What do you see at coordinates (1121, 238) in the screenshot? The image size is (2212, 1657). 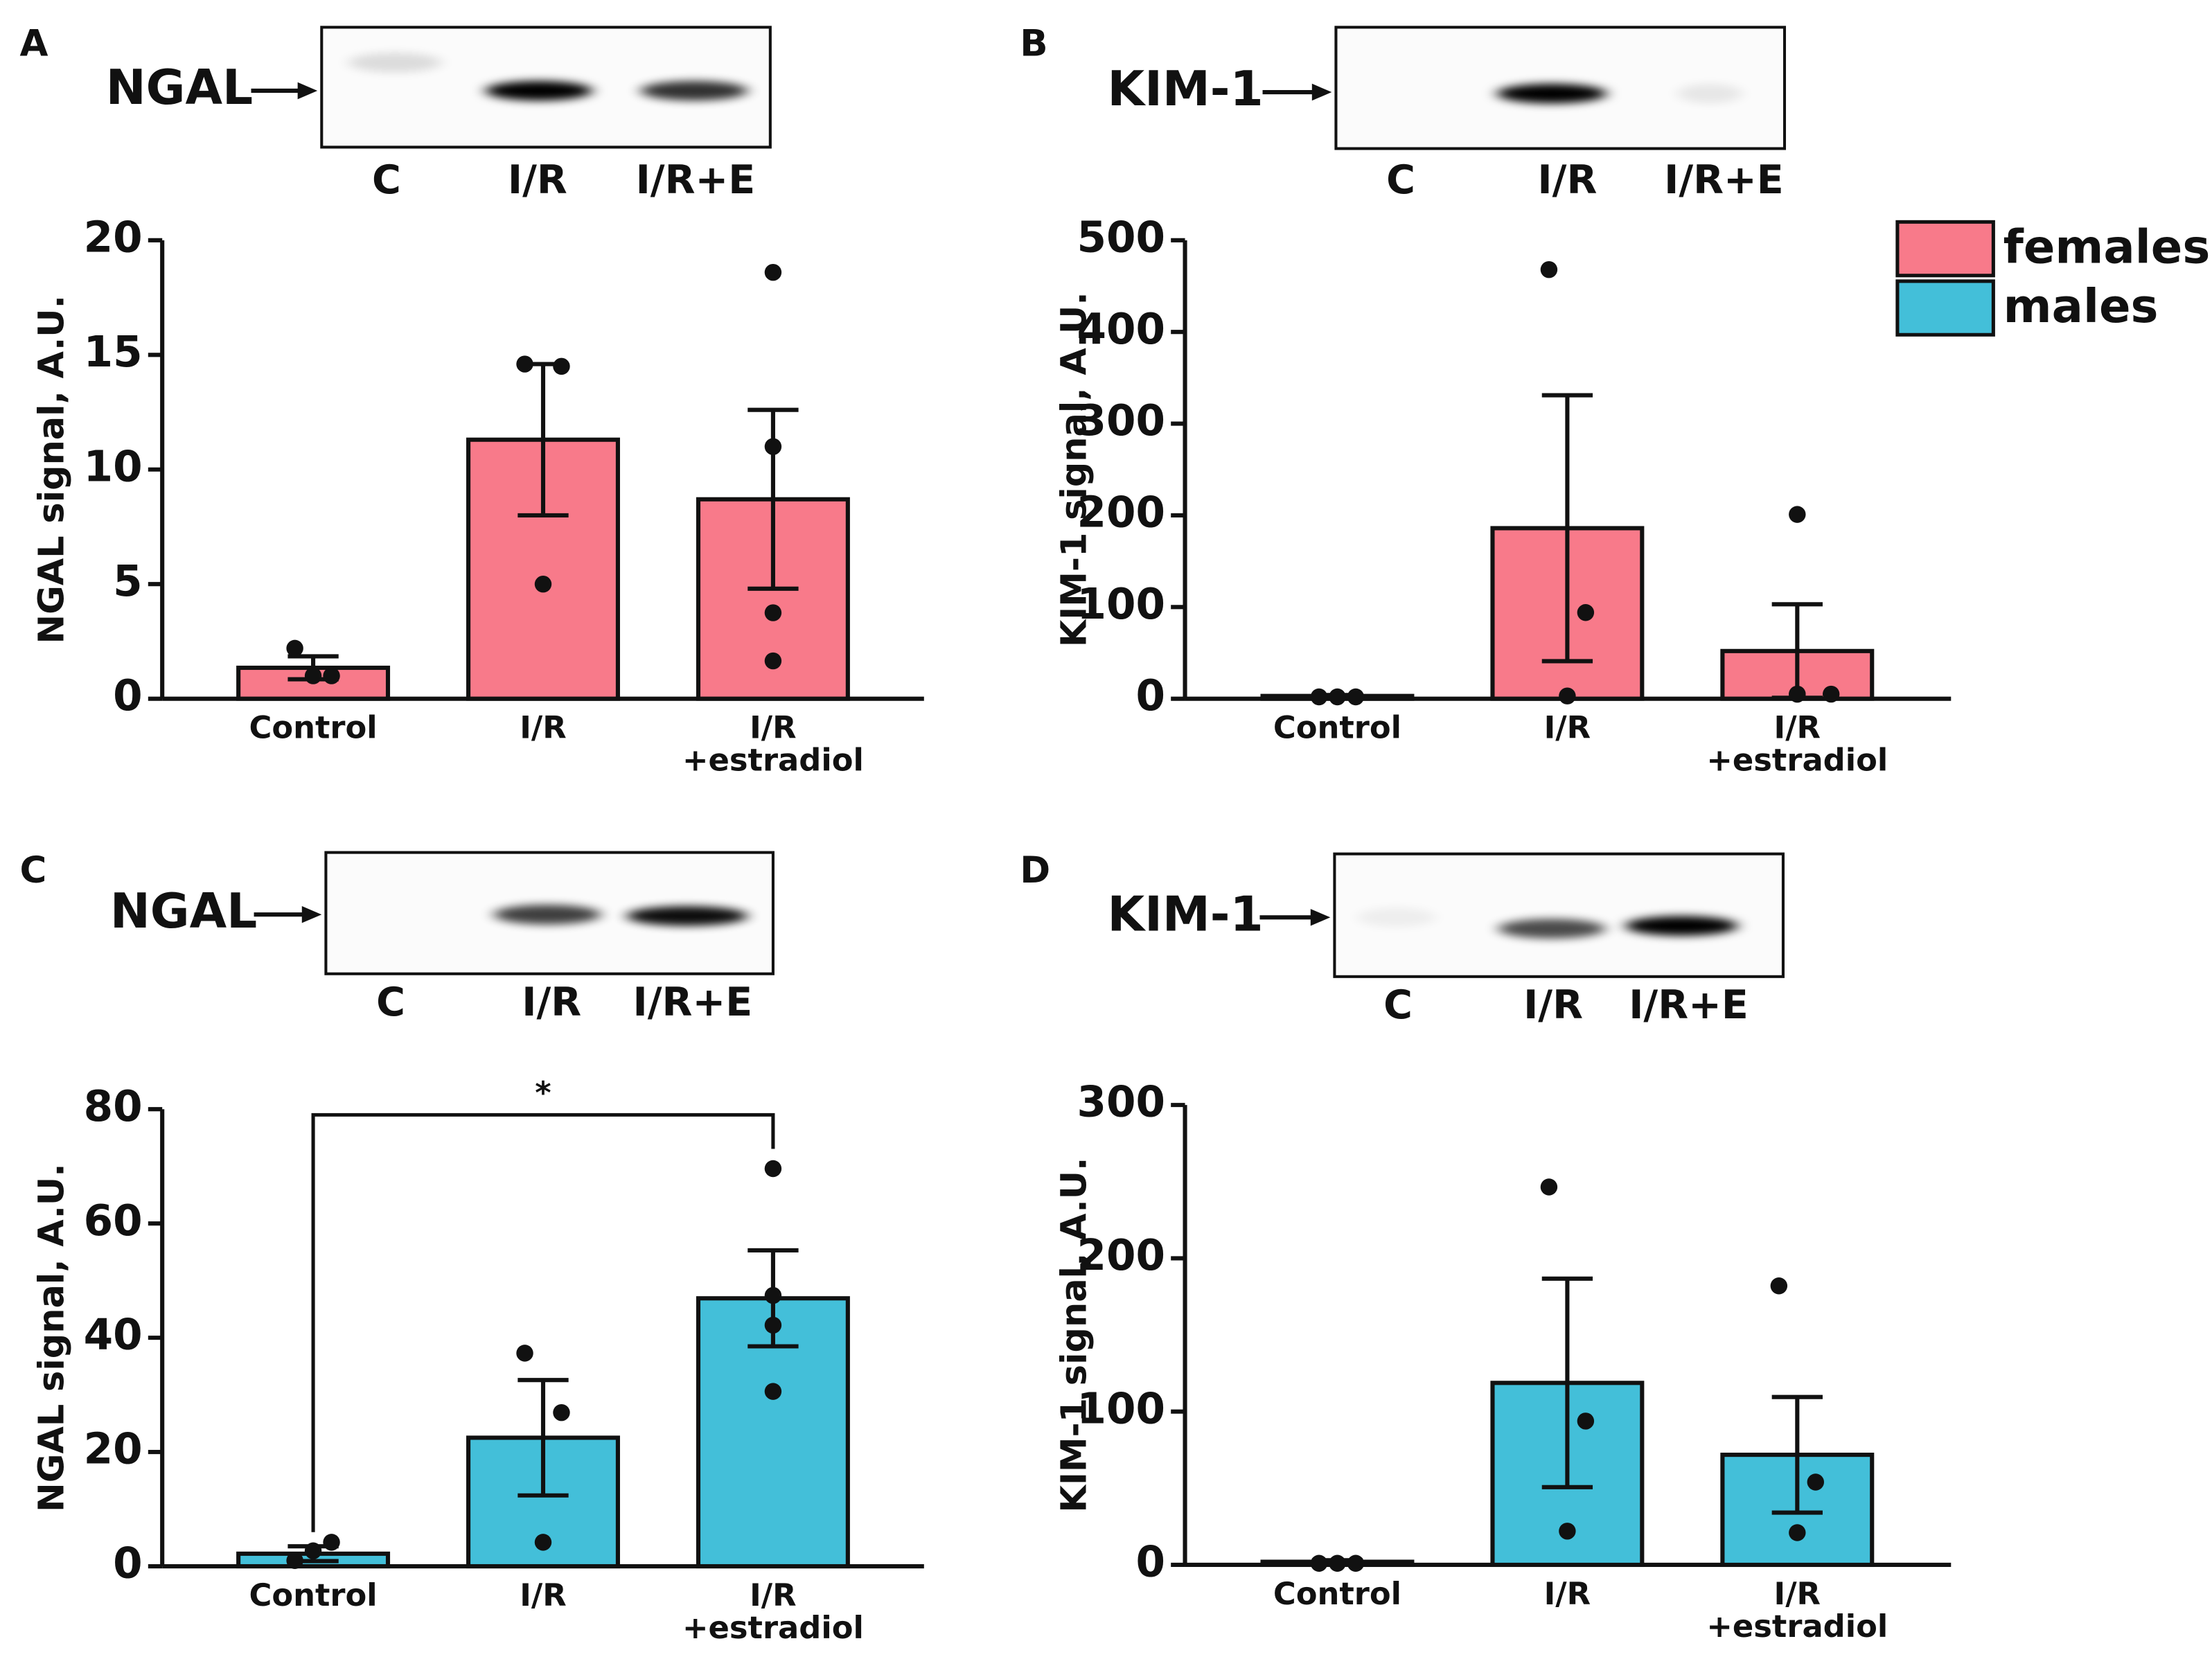 I see `y-tick-label: 500` at bounding box center [1121, 238].